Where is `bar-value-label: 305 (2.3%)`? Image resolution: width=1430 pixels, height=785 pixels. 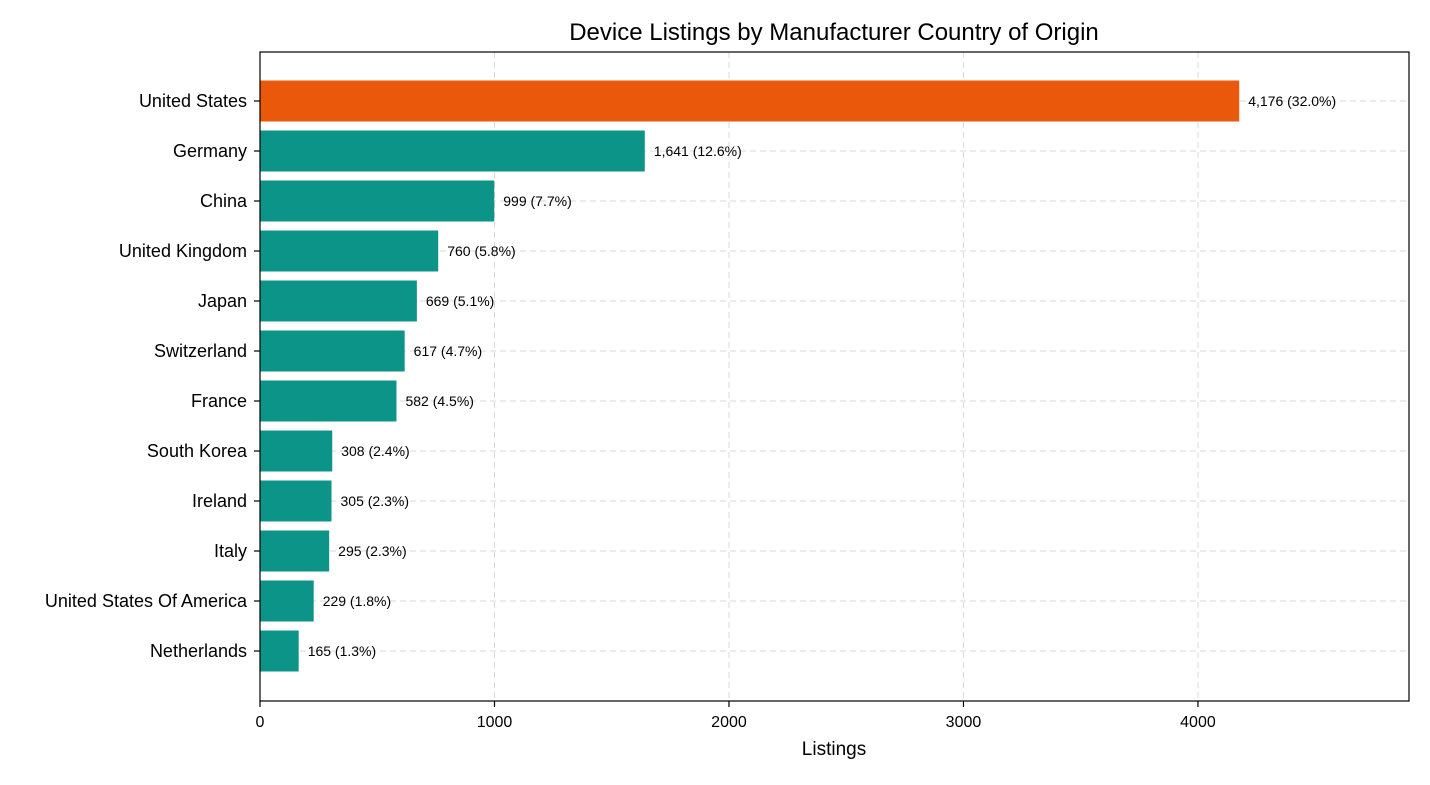
bar-value-label: 305 (2.3%) is located at coordinates (375, 501).